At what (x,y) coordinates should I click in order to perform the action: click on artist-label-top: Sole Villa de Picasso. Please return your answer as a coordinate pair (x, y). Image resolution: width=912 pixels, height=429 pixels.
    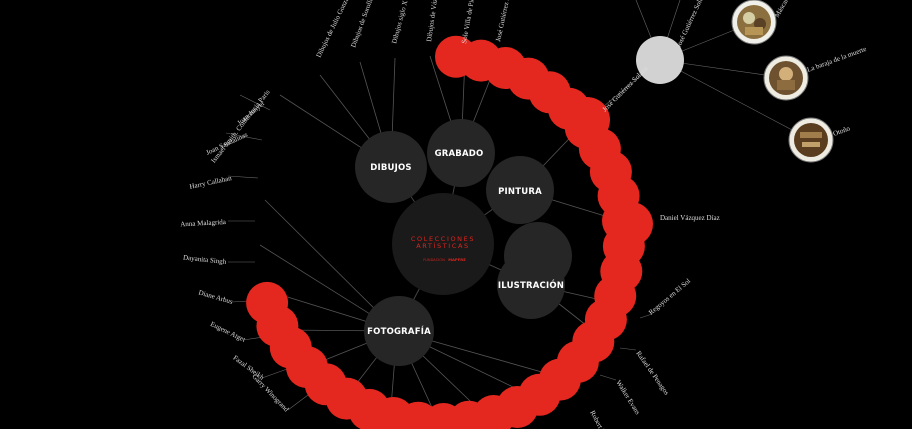
    Looking at the image, I should click on (469, 22).